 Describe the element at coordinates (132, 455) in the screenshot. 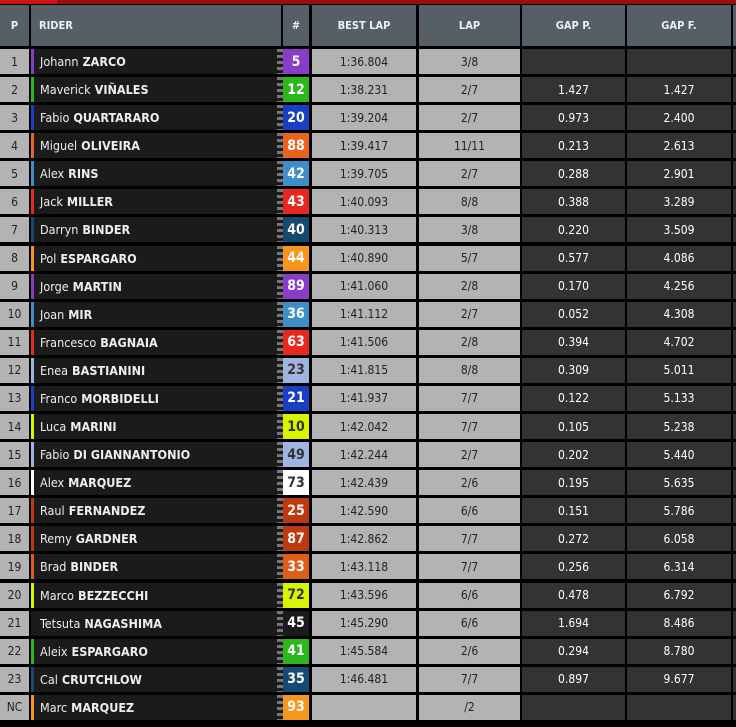

I see `rider-last-name: DI GIANNANTONIO` at that location.